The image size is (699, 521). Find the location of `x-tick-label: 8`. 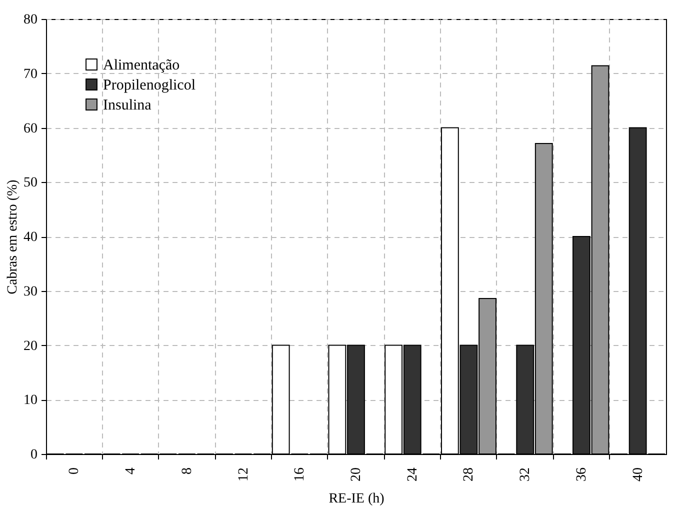

x-tick-label: 8 is located at coordinates (187, 471).